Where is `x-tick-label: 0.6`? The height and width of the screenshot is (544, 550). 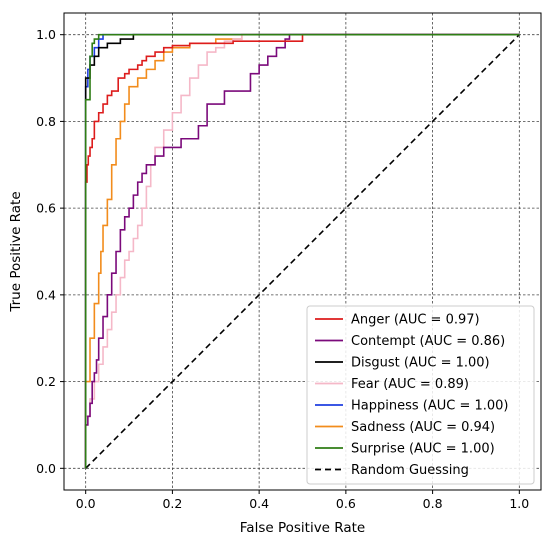 x-tick-label: 0.6 is located at coordinates (346, 503).